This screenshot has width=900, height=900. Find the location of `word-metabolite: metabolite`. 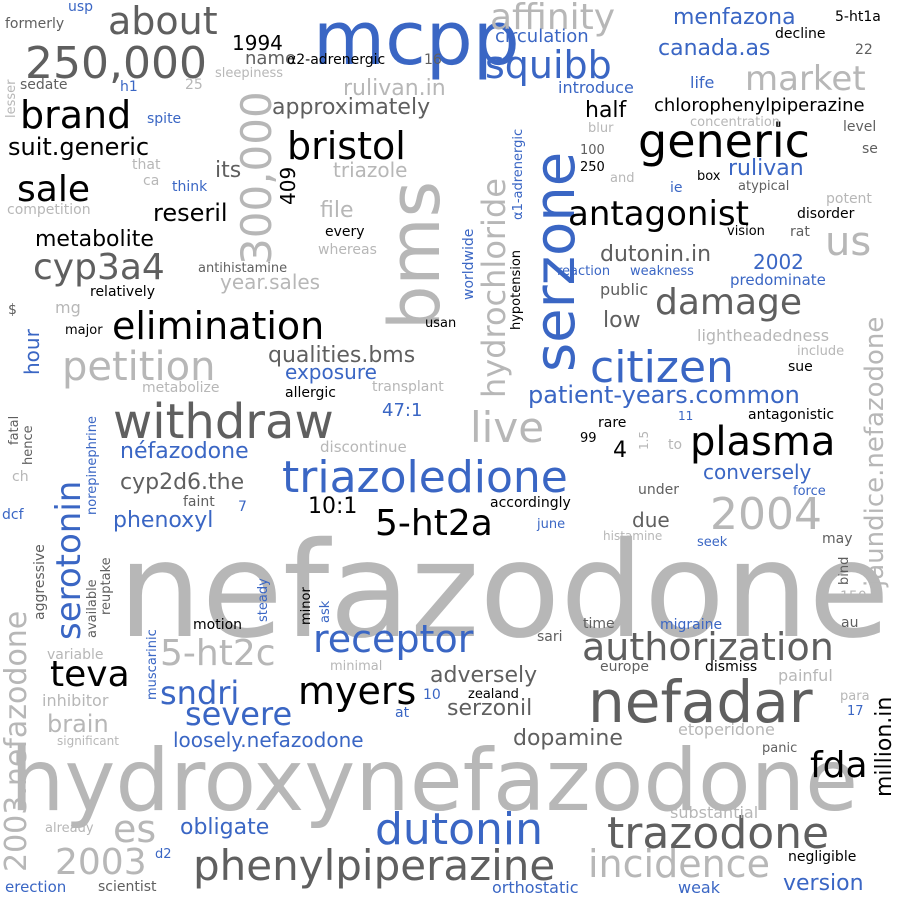

word-metabolite: metabolite is located at coordinates (94, 239).